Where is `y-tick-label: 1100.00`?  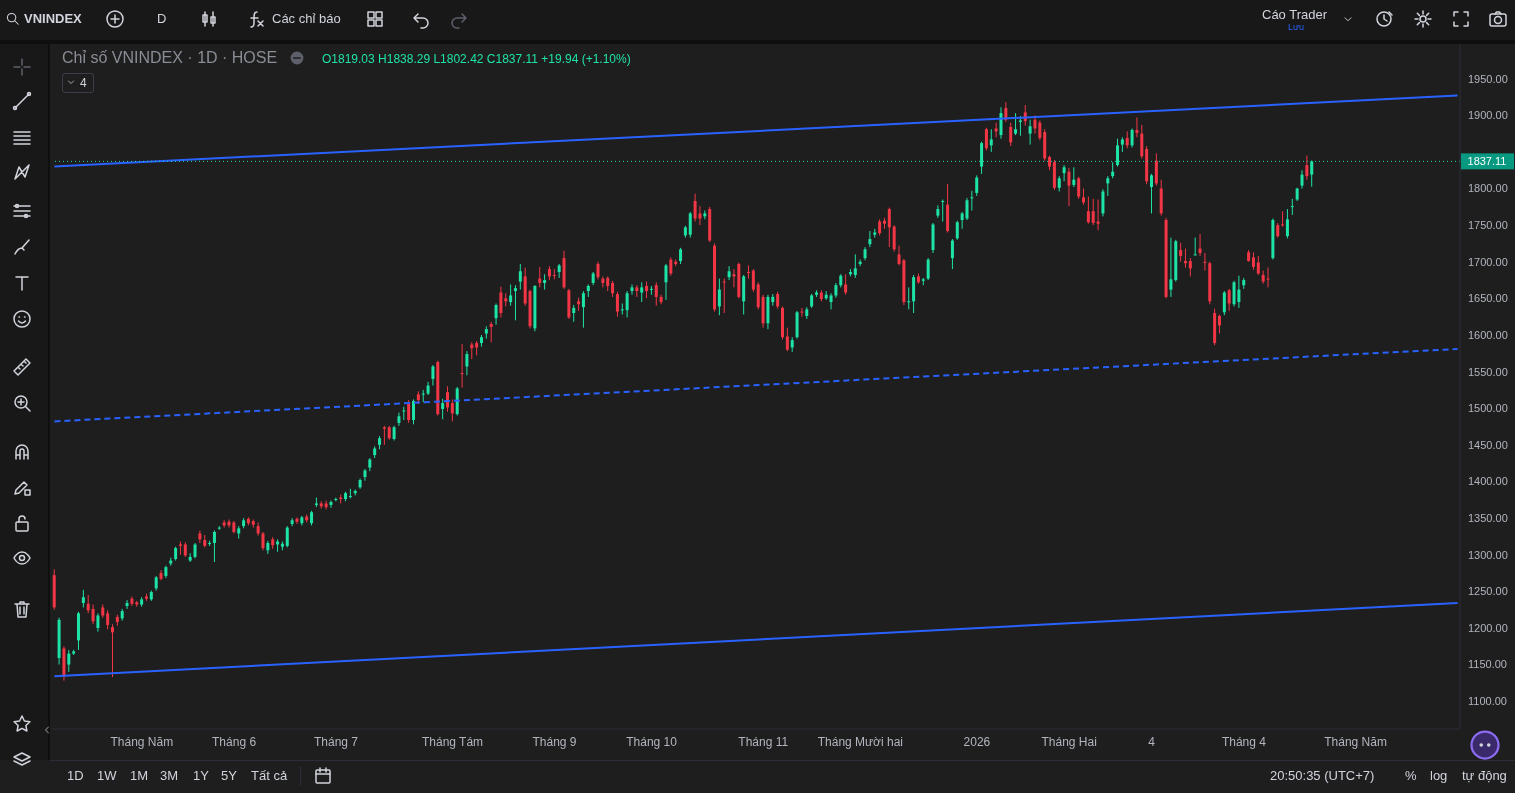 y-tick-label: 1100.00 is located at coordinates (1487, 701).